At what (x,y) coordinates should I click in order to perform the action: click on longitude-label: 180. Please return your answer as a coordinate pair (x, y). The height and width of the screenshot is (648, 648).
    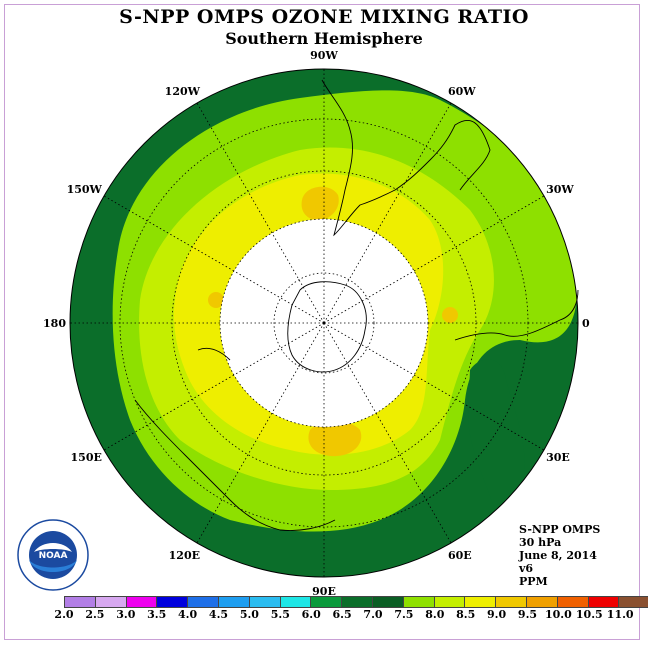
    Looking at the image, I should click on (54, 323).